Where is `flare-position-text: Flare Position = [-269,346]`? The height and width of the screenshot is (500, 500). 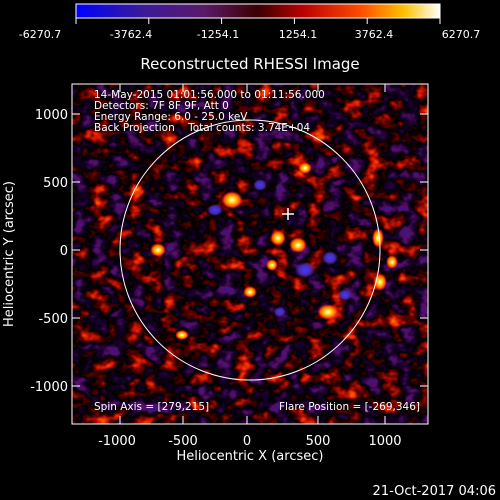
flare-position-text: Flare Position = [-269,346] is located at coordinates (349, 407).